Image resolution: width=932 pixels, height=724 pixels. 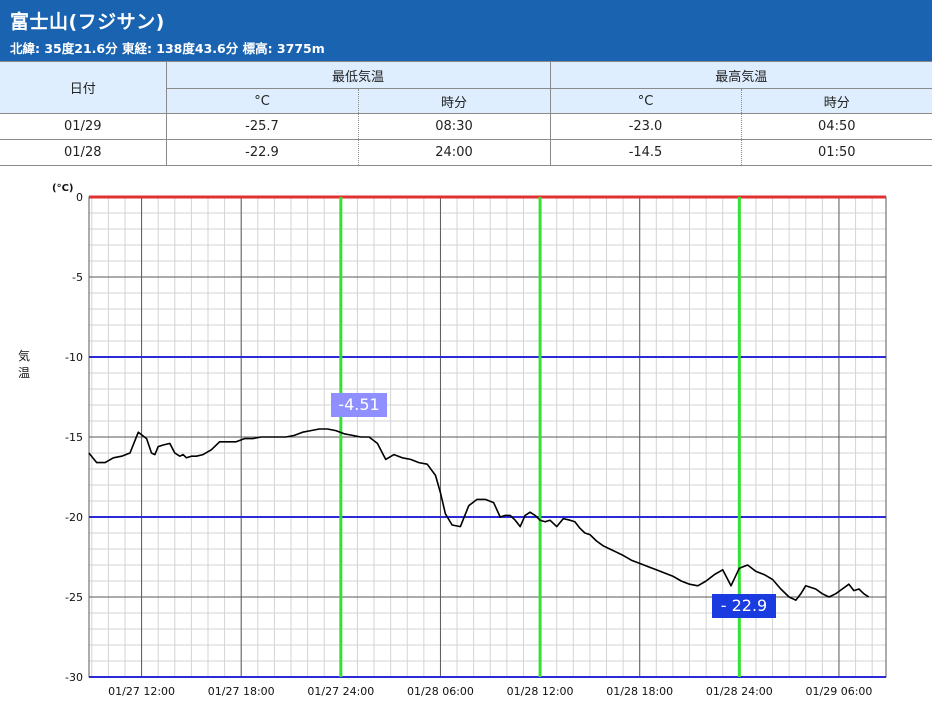 I want to click on annotation-min-label: - 22.9, so click(x=744, y=605).